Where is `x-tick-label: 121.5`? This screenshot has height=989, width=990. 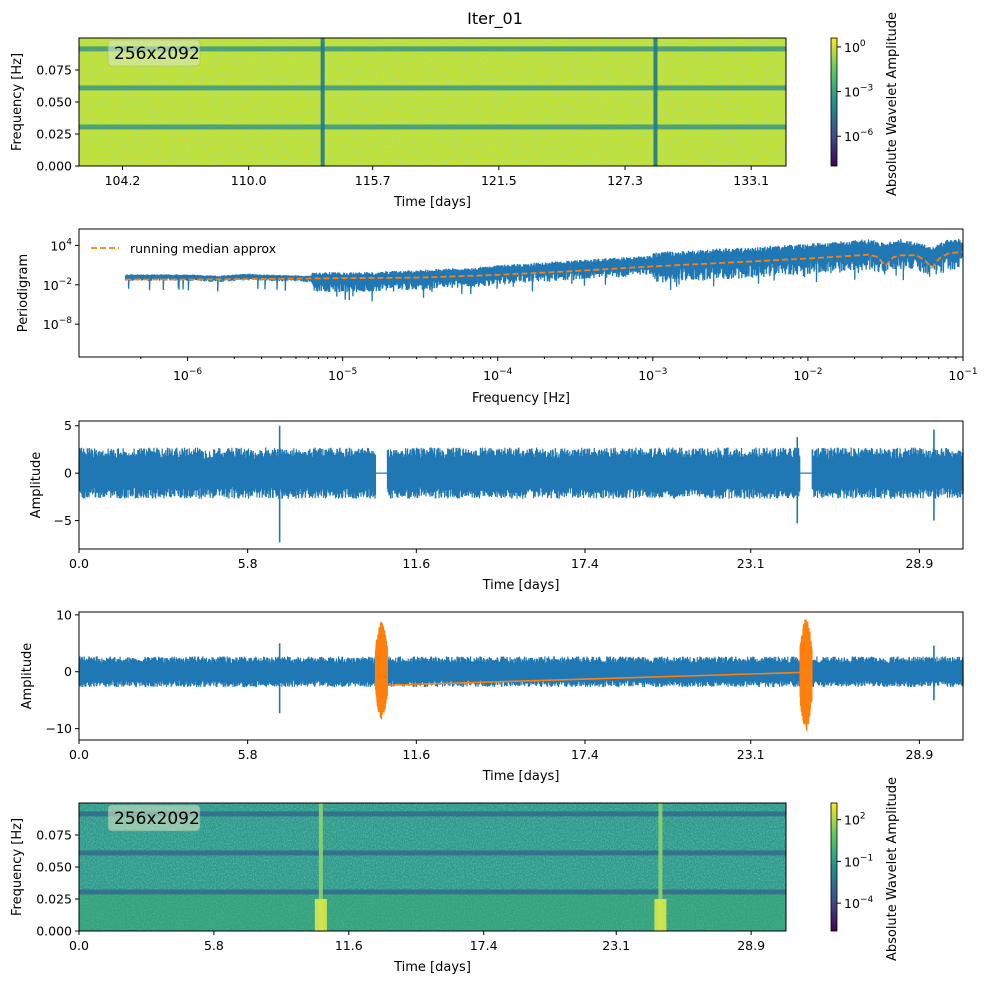
x-tick-label: 121.5 is located at coordinates (499, 180).